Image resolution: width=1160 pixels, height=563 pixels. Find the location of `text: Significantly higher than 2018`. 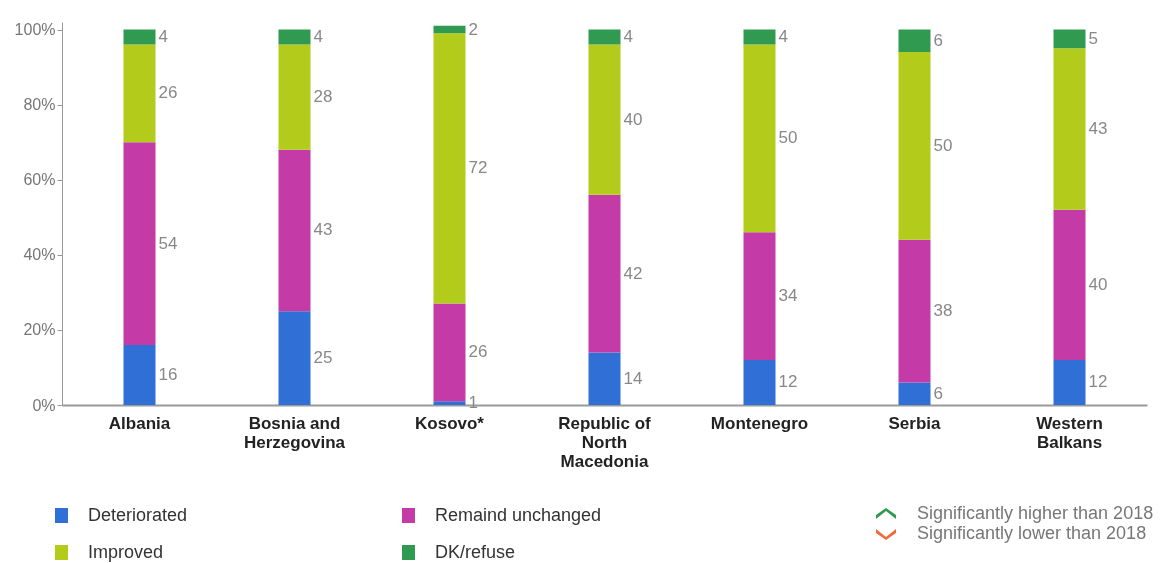

text: Significantly higher than 2018 is located at coordinates (1035, 513).